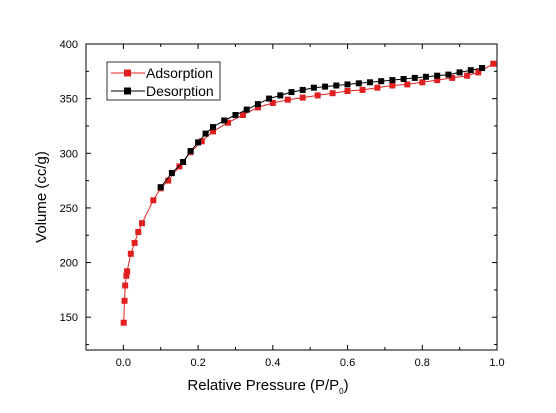 The width and height of the screenshot is (556, 413). I want to click on x-tick-label: 1.0, so click(496, 363).